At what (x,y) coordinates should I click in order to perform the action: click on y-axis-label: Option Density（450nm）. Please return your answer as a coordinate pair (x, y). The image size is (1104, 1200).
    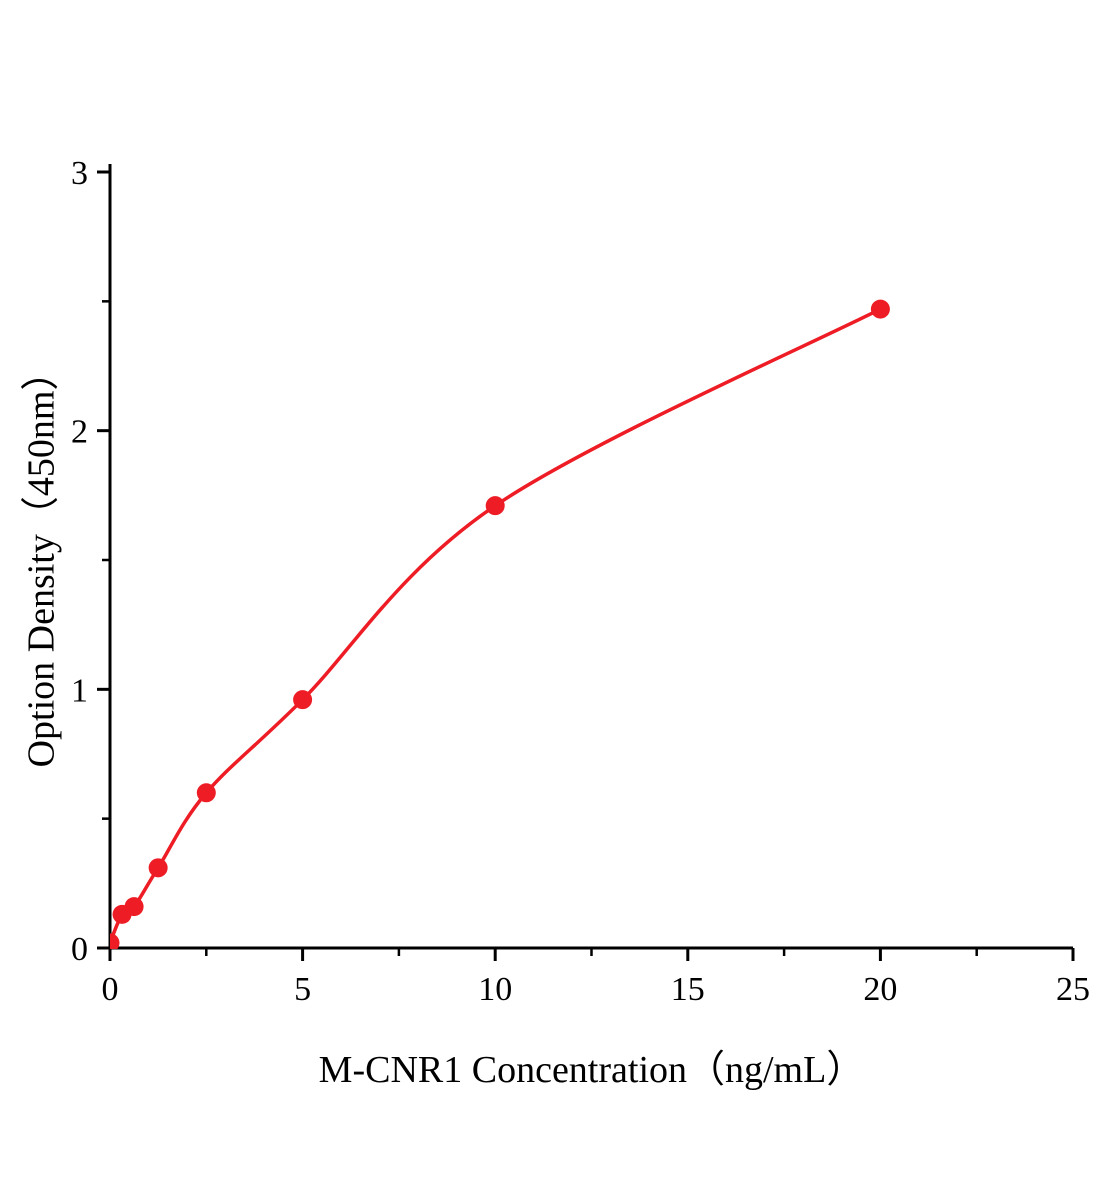
    Looking at the image, I should click on (41, 560).